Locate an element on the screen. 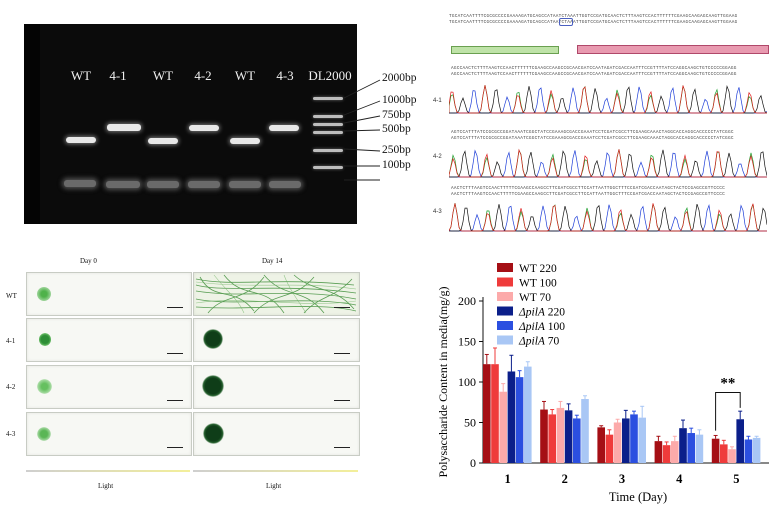 This screenshot has height=506, width=779. light-gradient-bar is located at coordinates (275, 471).